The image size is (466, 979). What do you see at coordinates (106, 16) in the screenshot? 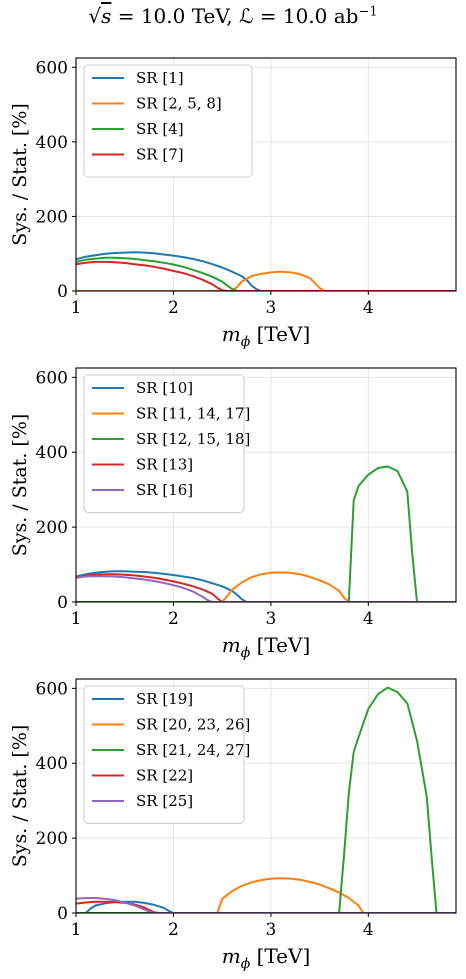
I see `title-s: s` at bounding box center [106, 16].